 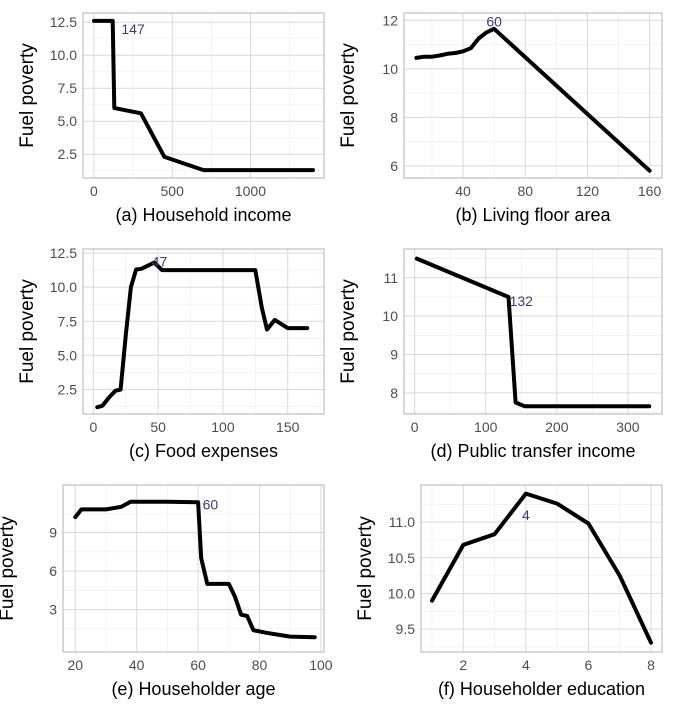 What do you see at coordinates (198, 665) in the screenshot?
I see `x-tick-label: 60` at bounding box center [198, 665].